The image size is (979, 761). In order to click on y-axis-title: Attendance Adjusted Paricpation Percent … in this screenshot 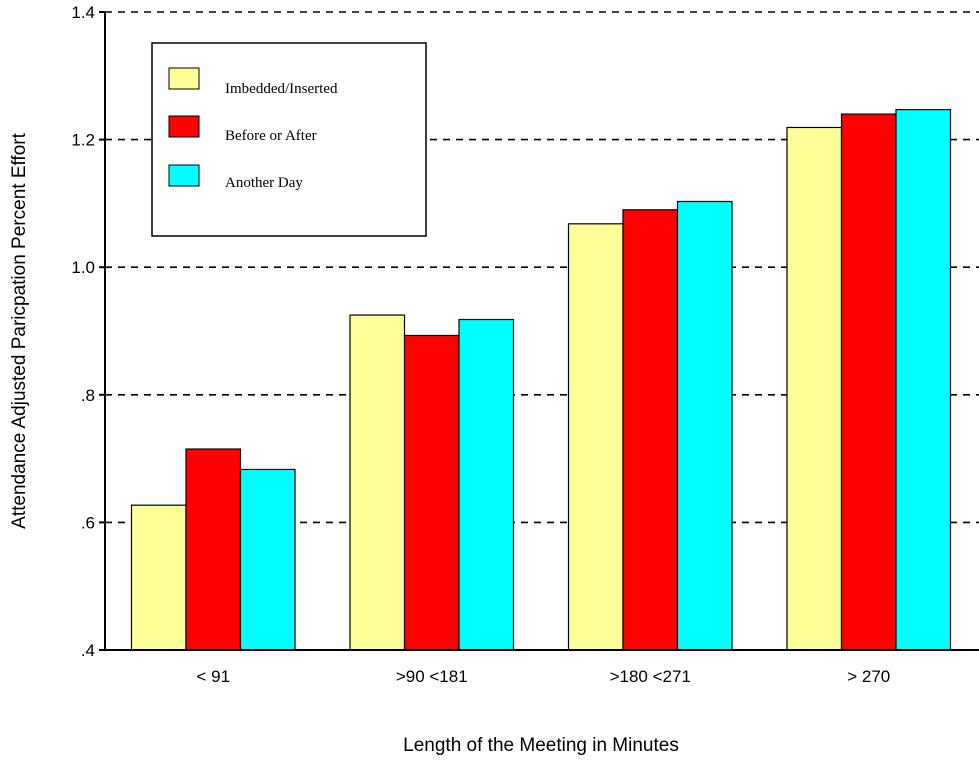, I will do `click(19, 330)`.